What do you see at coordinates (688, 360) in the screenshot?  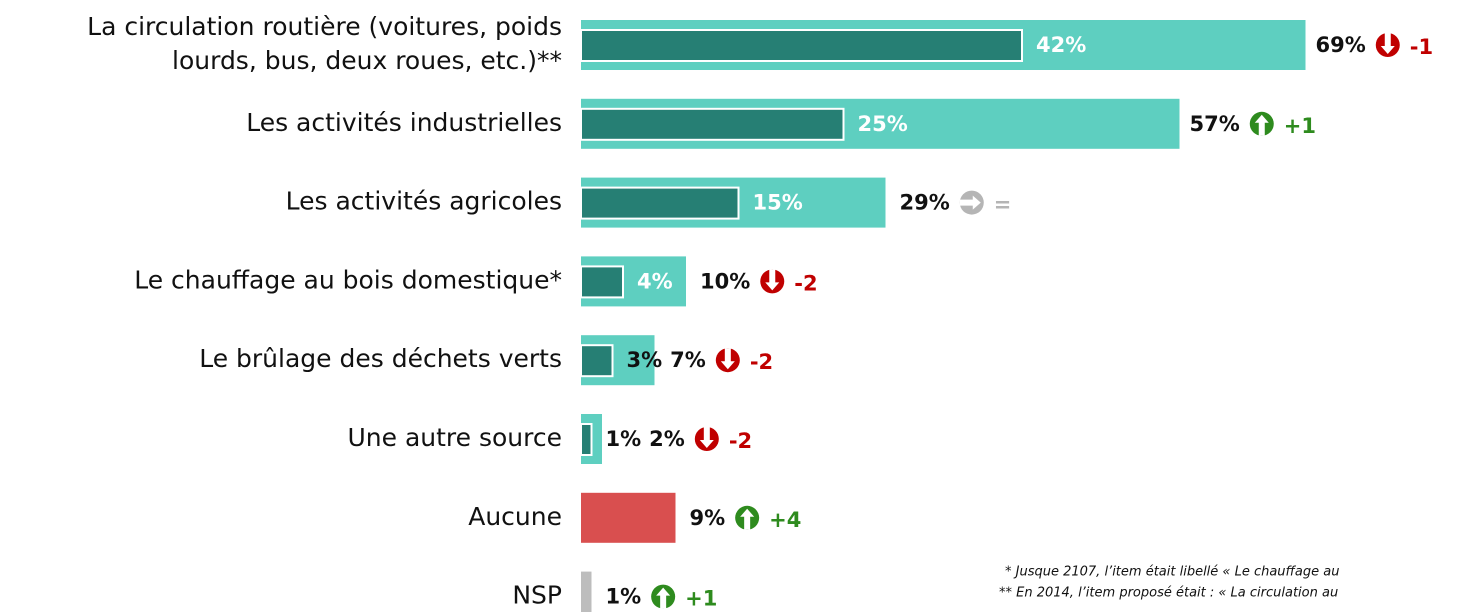 I see `value-label: 7%` at bounding box center [688, 360].